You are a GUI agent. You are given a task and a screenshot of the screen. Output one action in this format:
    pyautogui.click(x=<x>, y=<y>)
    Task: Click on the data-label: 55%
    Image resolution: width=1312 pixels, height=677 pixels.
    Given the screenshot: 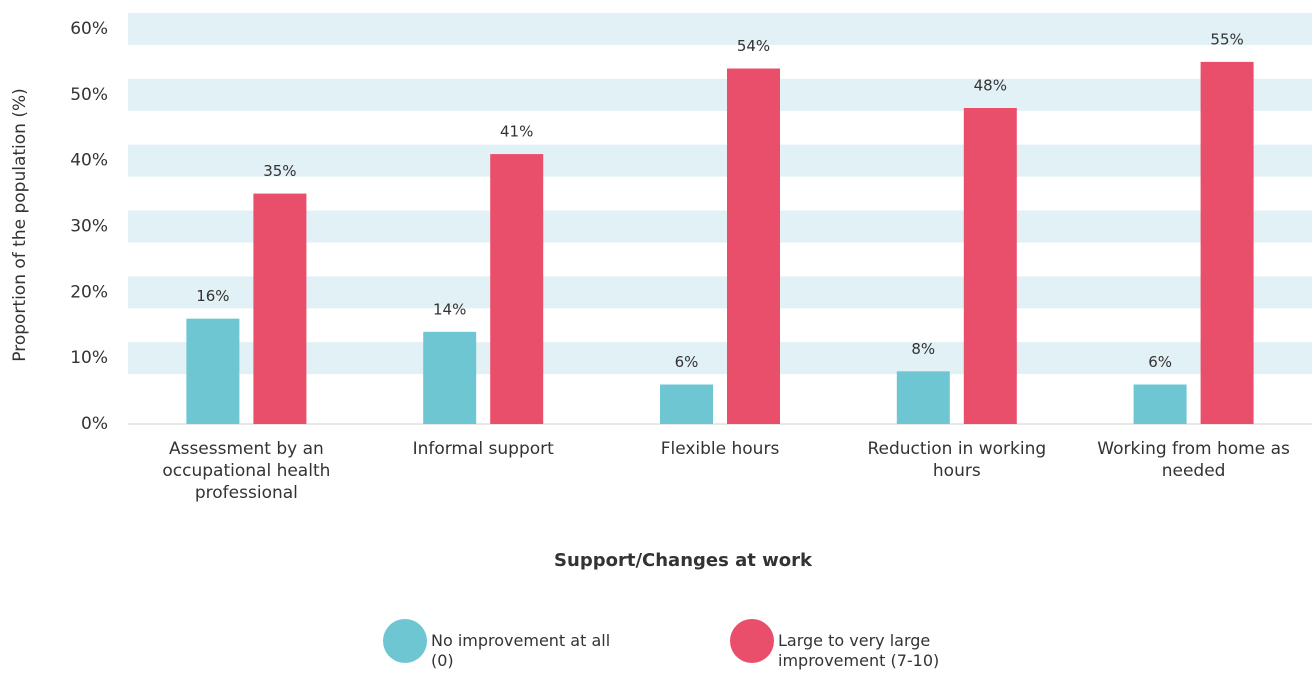 What is the action you would take?
    pyautogui.click(x=1226, y=39)
    